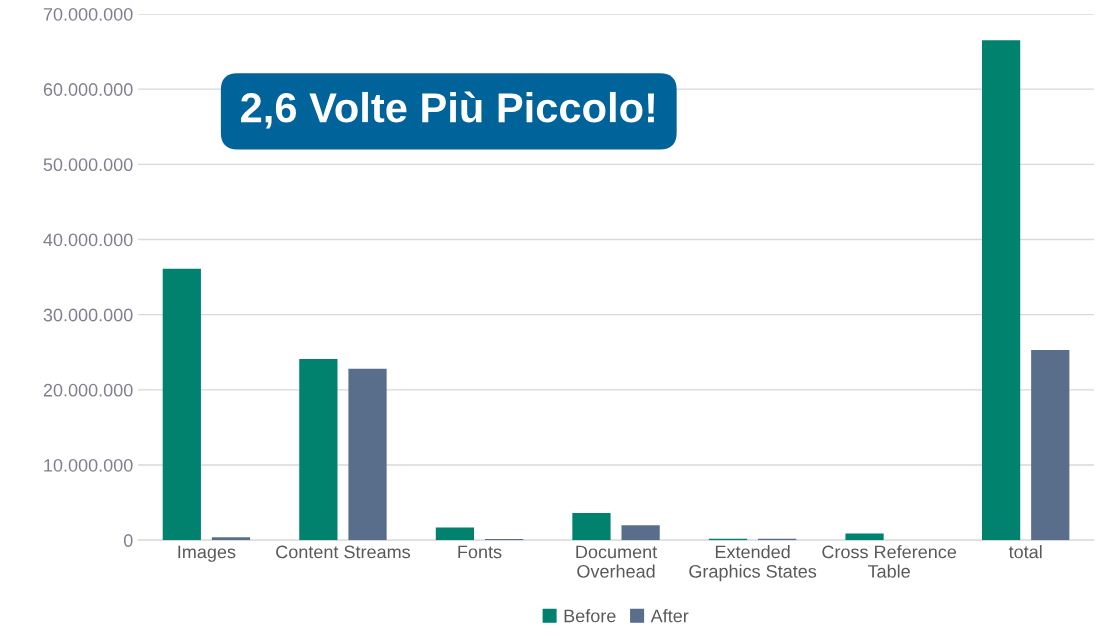  I want to click on x-tick-label: Images, so click(207, 553).